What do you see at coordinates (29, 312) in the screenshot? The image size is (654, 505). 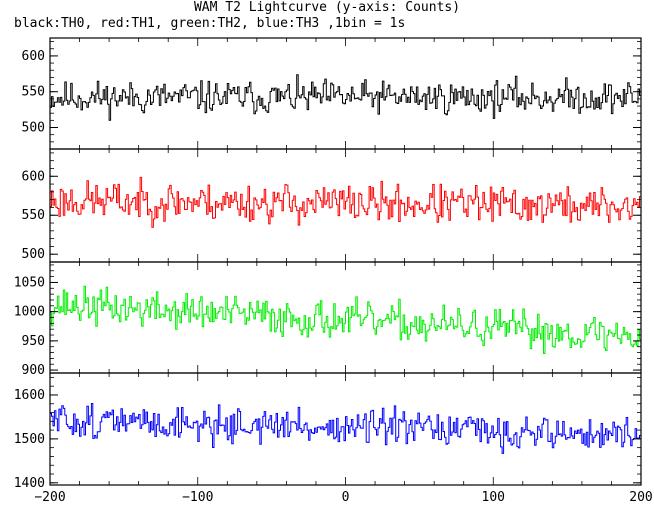 I see `y-tick-label: 1000` at bounding box center [29, 312].